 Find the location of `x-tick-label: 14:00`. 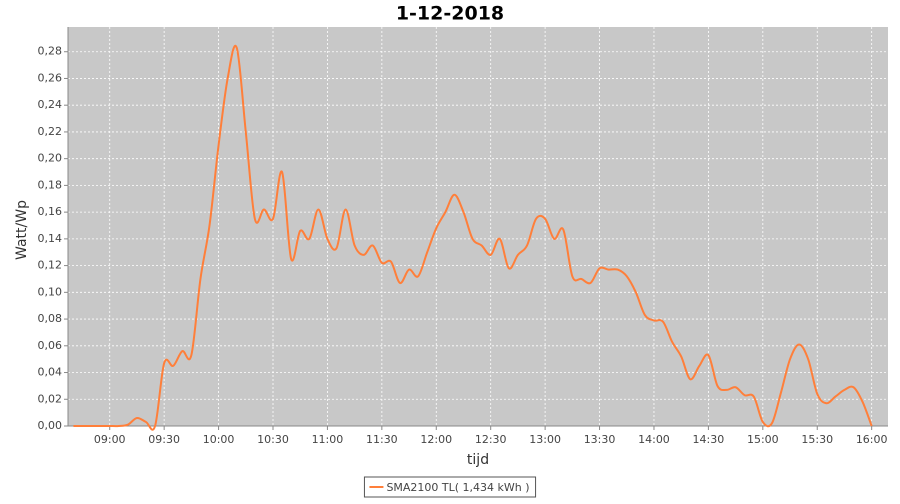

x-tick-label: 14:00 is located at coordinates (654, 439).